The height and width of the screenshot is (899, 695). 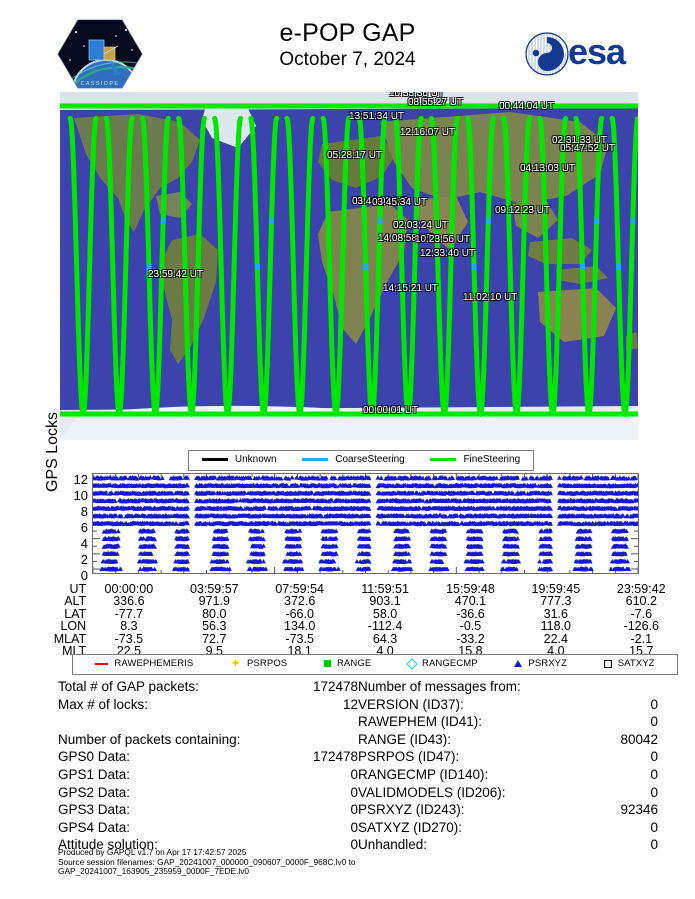 I want to click on max-locks-label: Max # of locks:, so click(x=103, y=704).